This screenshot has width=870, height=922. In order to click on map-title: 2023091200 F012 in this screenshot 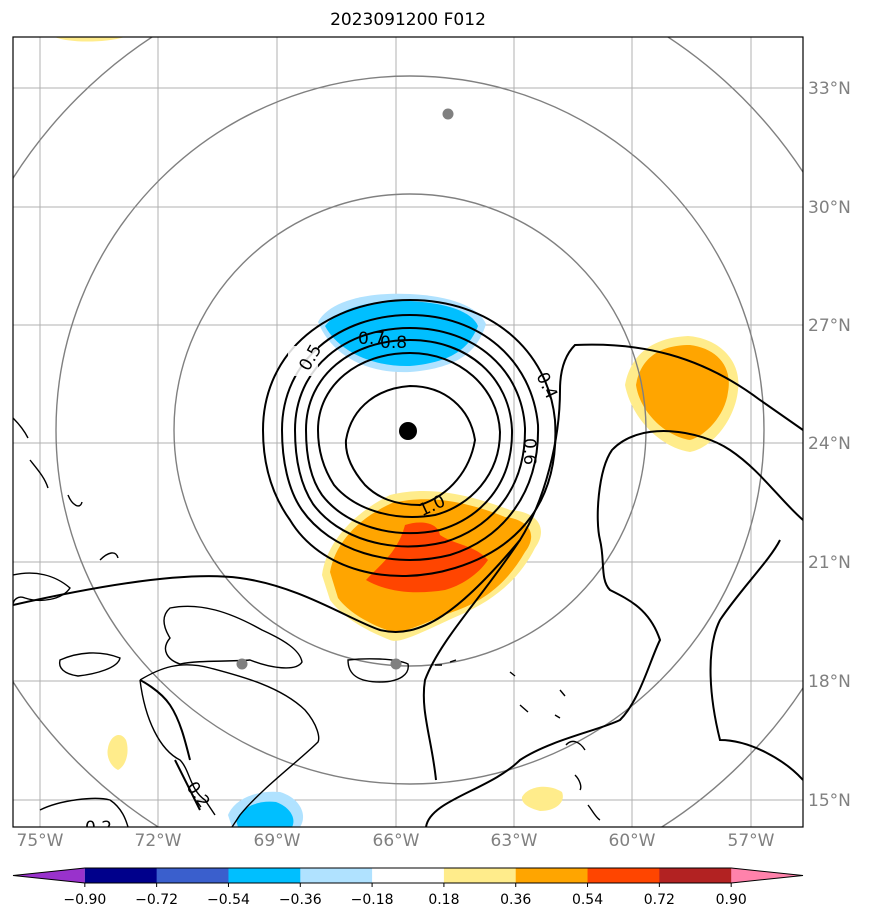, I will do `click(408, 20)`.